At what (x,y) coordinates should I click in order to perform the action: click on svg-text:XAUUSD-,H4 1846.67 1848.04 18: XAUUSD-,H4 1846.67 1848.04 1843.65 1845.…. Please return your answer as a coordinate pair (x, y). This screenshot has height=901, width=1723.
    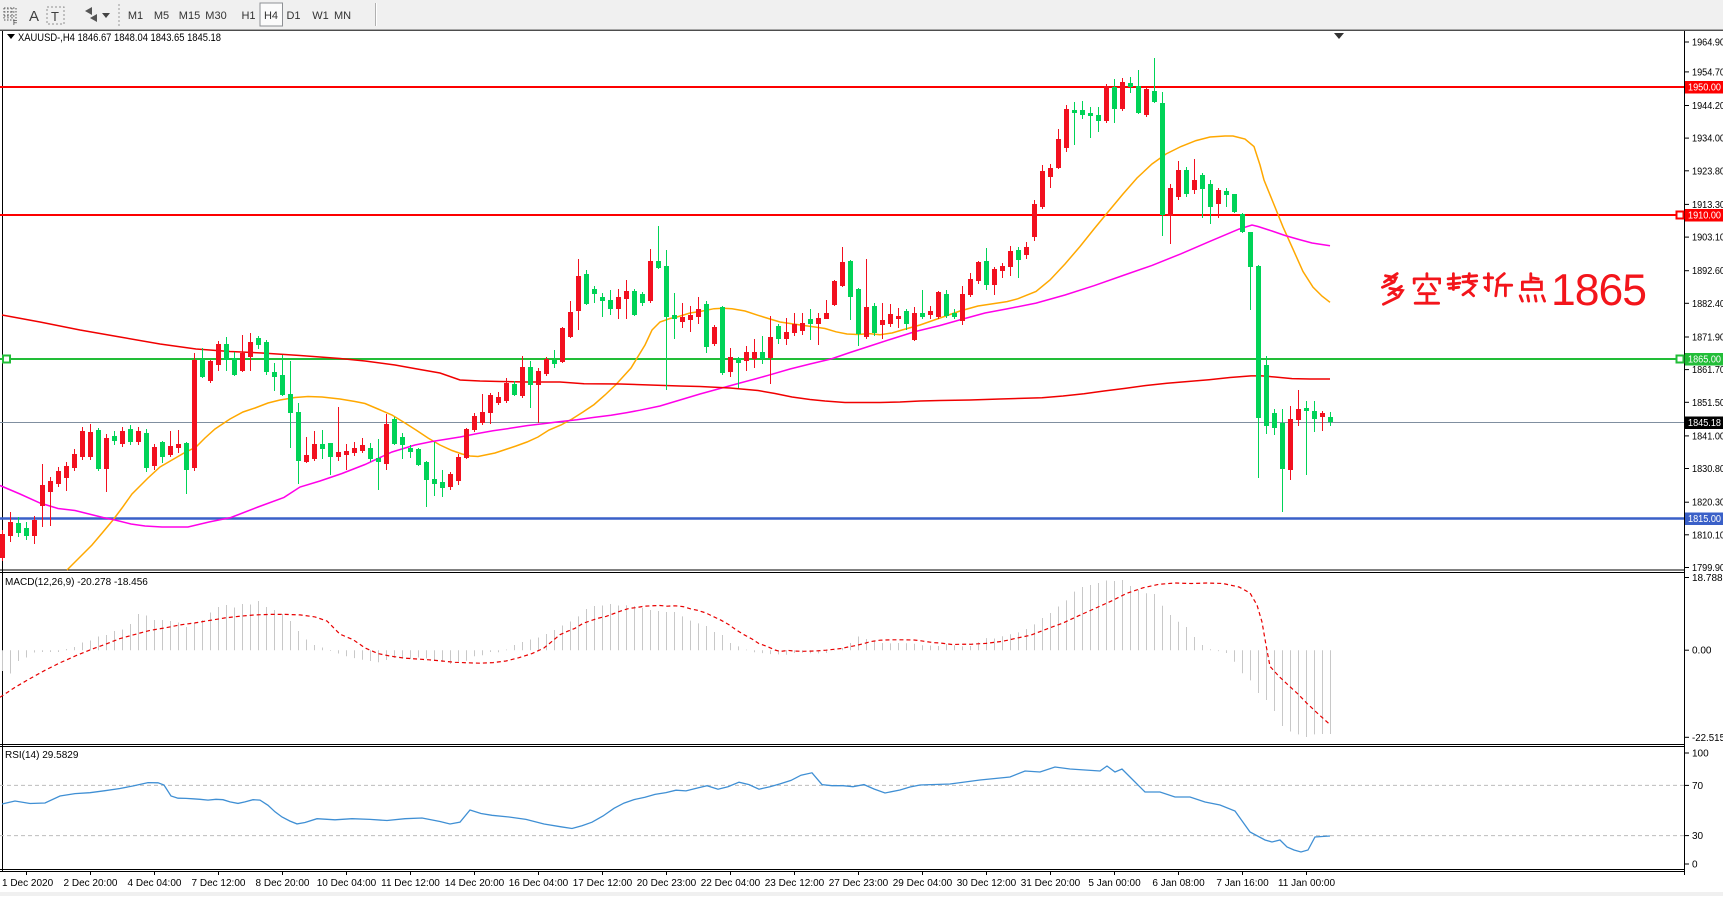
    Looking at the image, I should click on (119, 38).